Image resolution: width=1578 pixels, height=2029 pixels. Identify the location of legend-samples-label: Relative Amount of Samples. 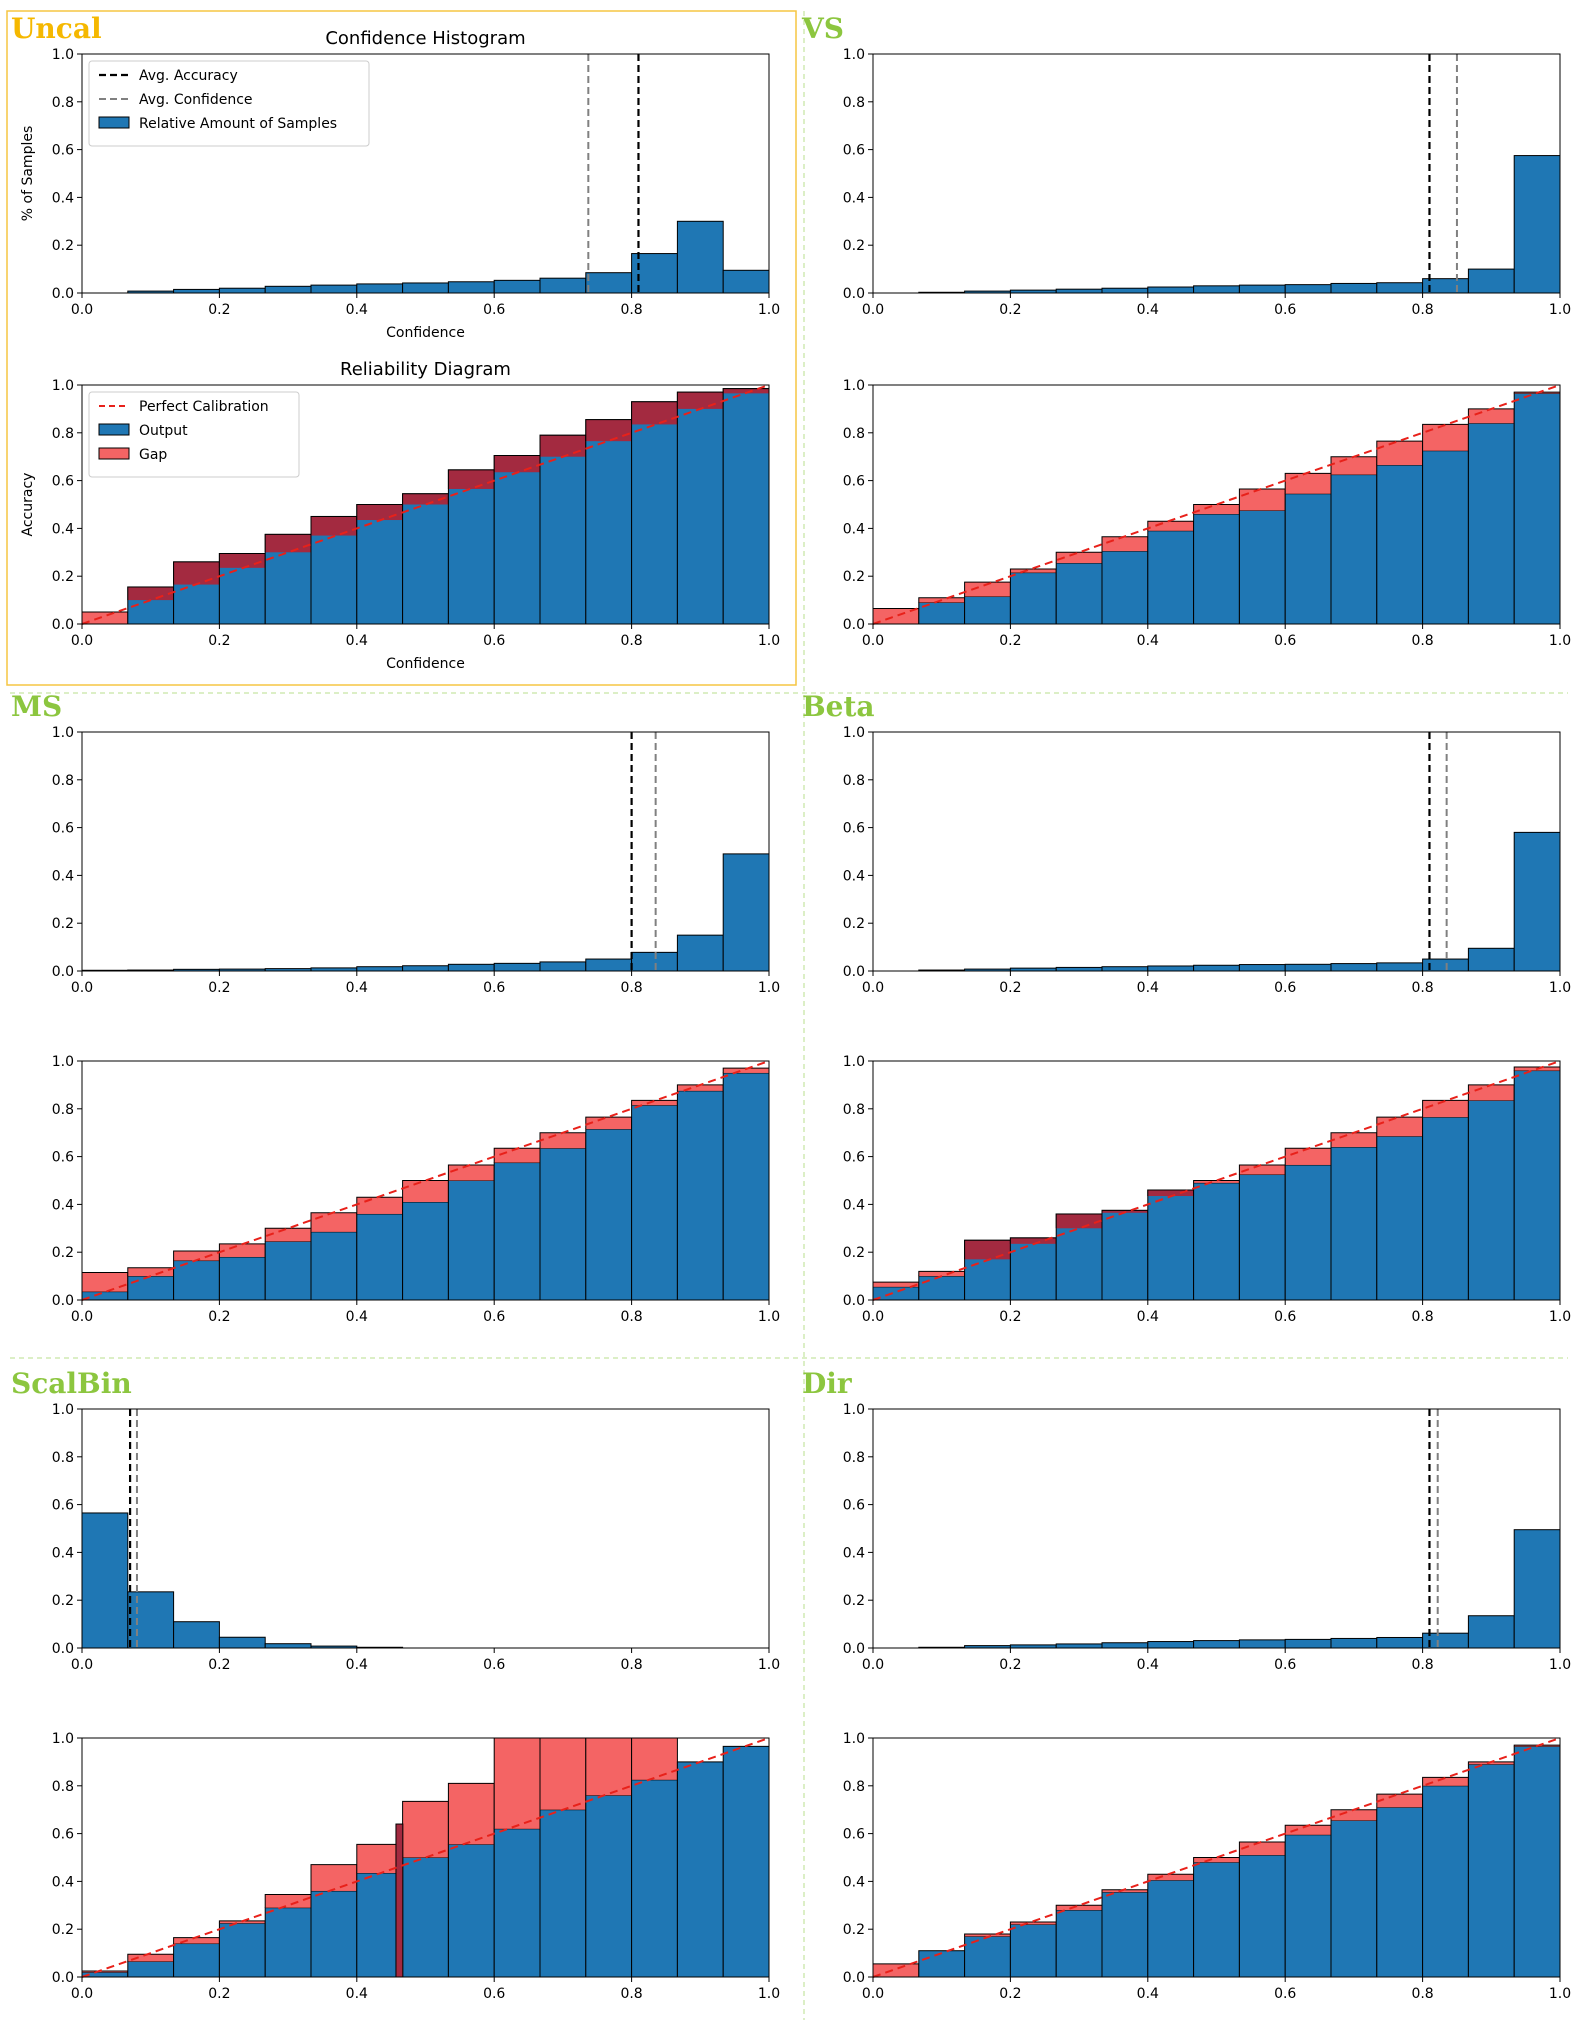
(238, 124).